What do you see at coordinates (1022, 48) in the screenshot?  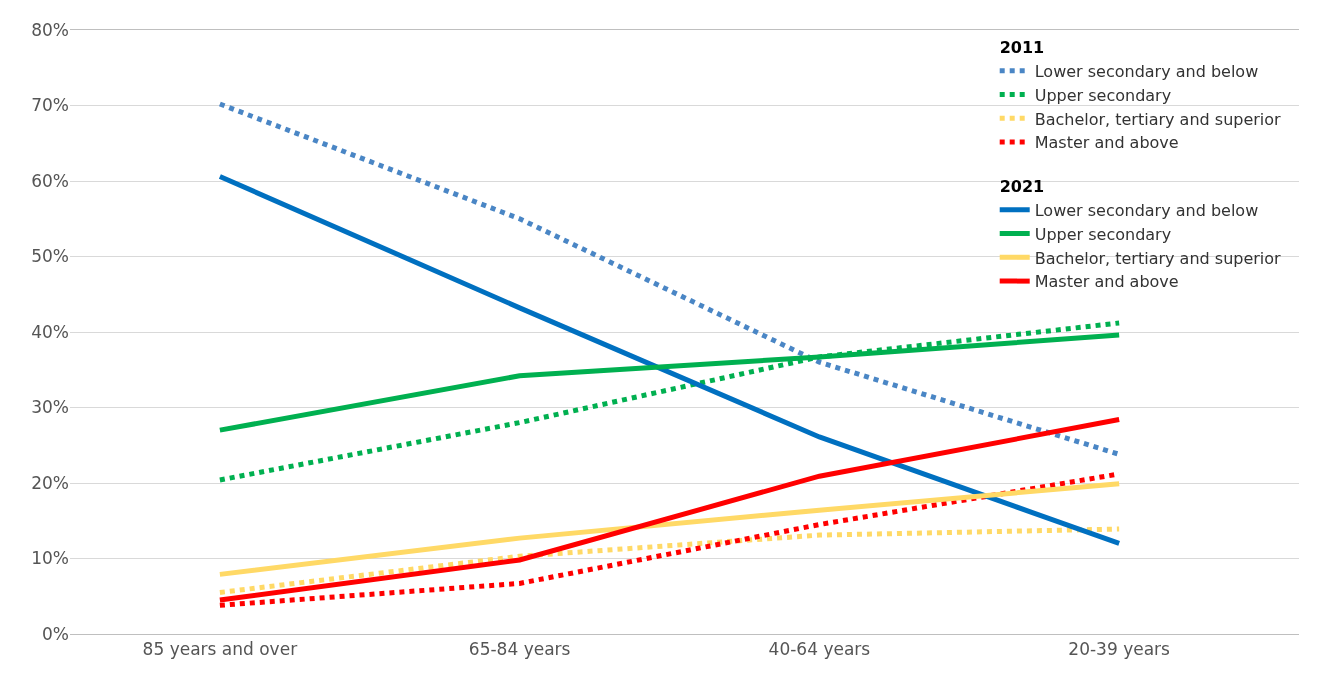 I see `annotation: 2011` at bounding box center [1022, 48].